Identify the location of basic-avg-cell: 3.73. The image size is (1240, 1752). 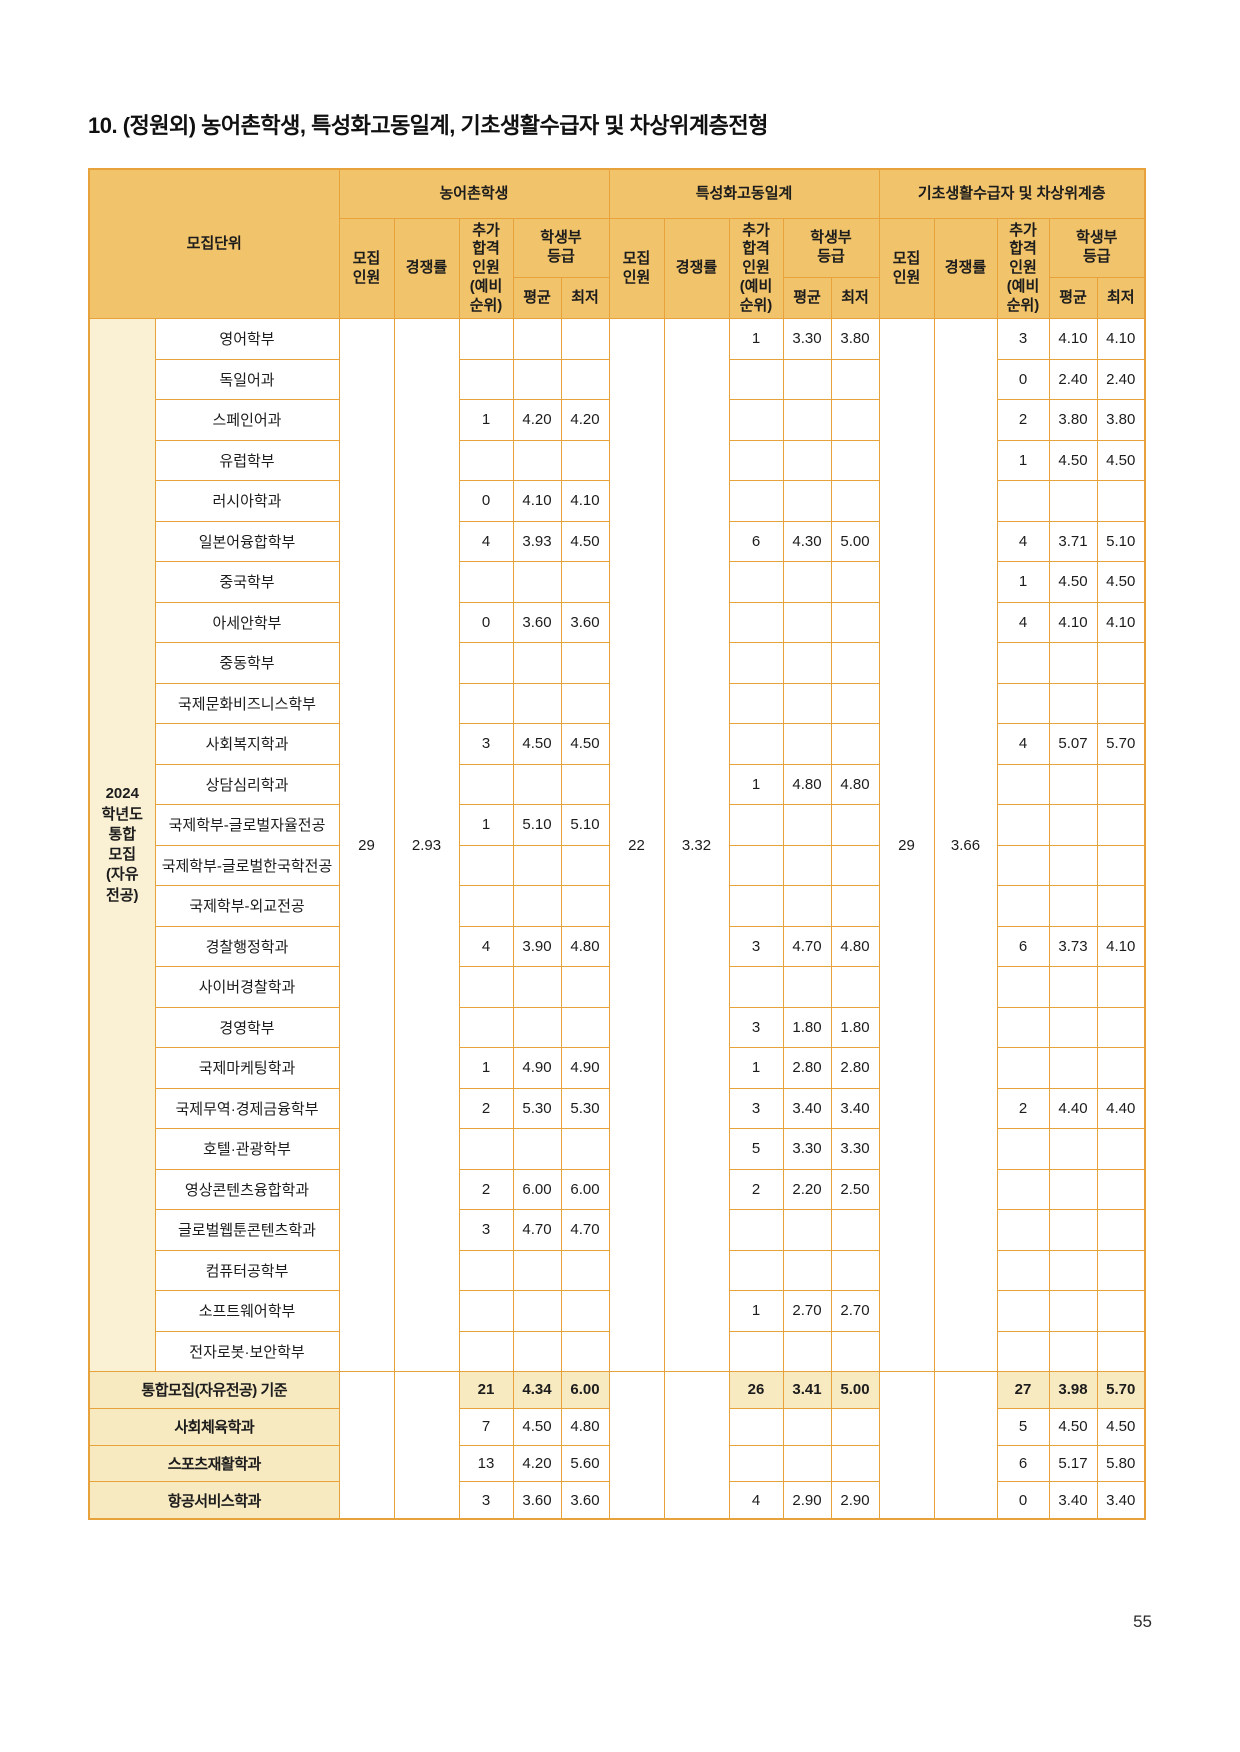
(1073, 946).